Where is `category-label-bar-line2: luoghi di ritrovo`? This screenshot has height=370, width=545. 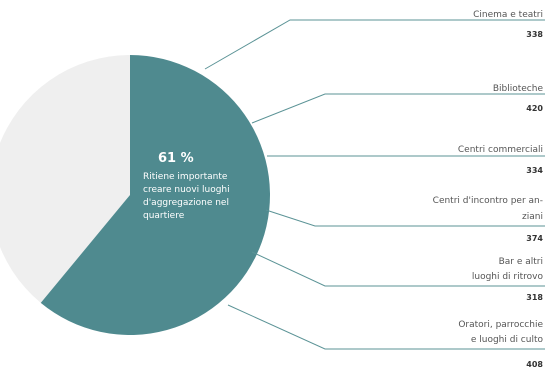 category-label-bar-line2: luoghi di ritrovo is located at coordinates (508, 277).